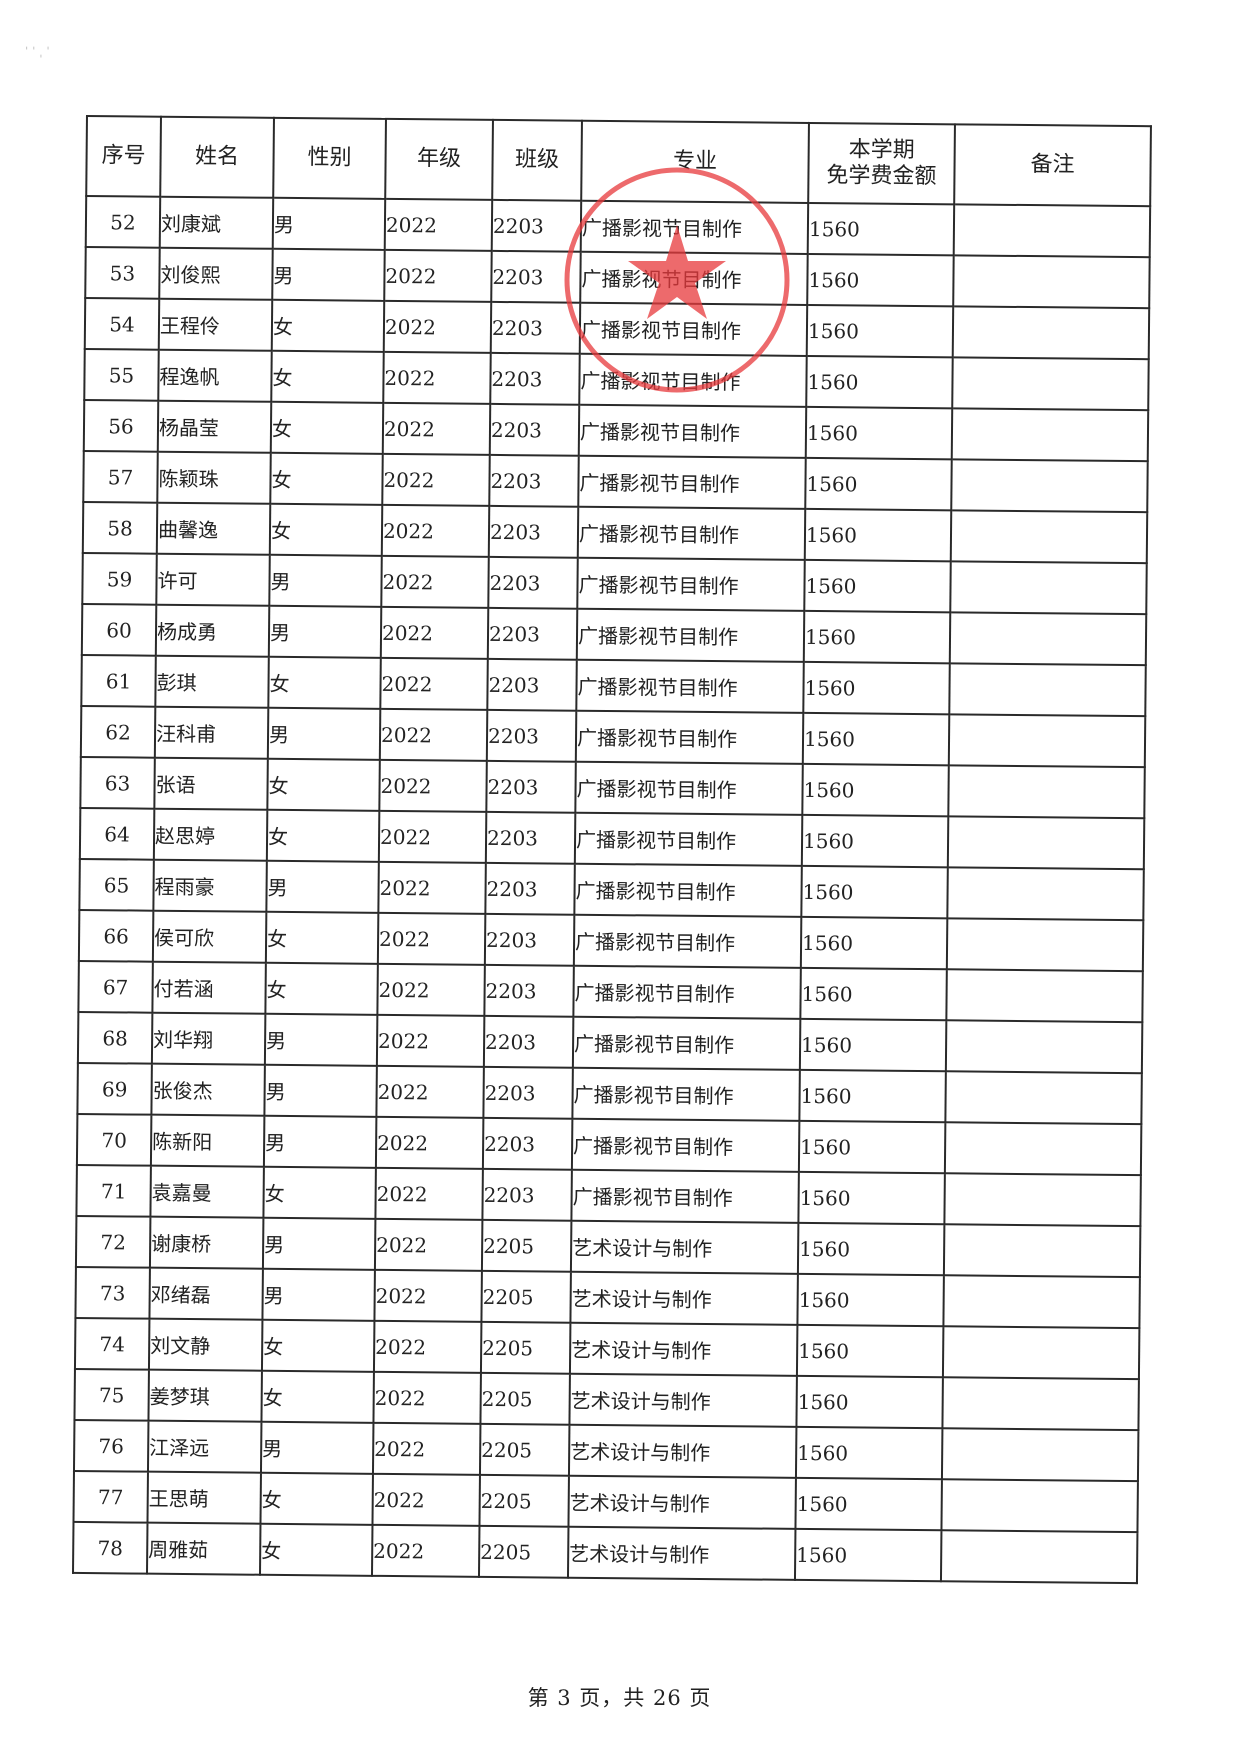 The width and height of the screenshot is (1239, 1753). What do you see at coordinates (213, 579) in the screenshot?
I see `cell-name: 许可` at bounding box center [213, 579].